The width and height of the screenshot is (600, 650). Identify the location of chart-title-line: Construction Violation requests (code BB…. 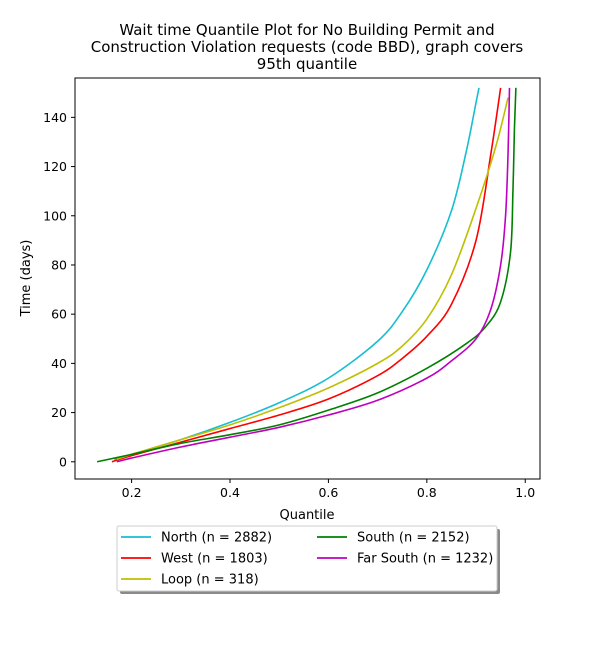
(307, 47).